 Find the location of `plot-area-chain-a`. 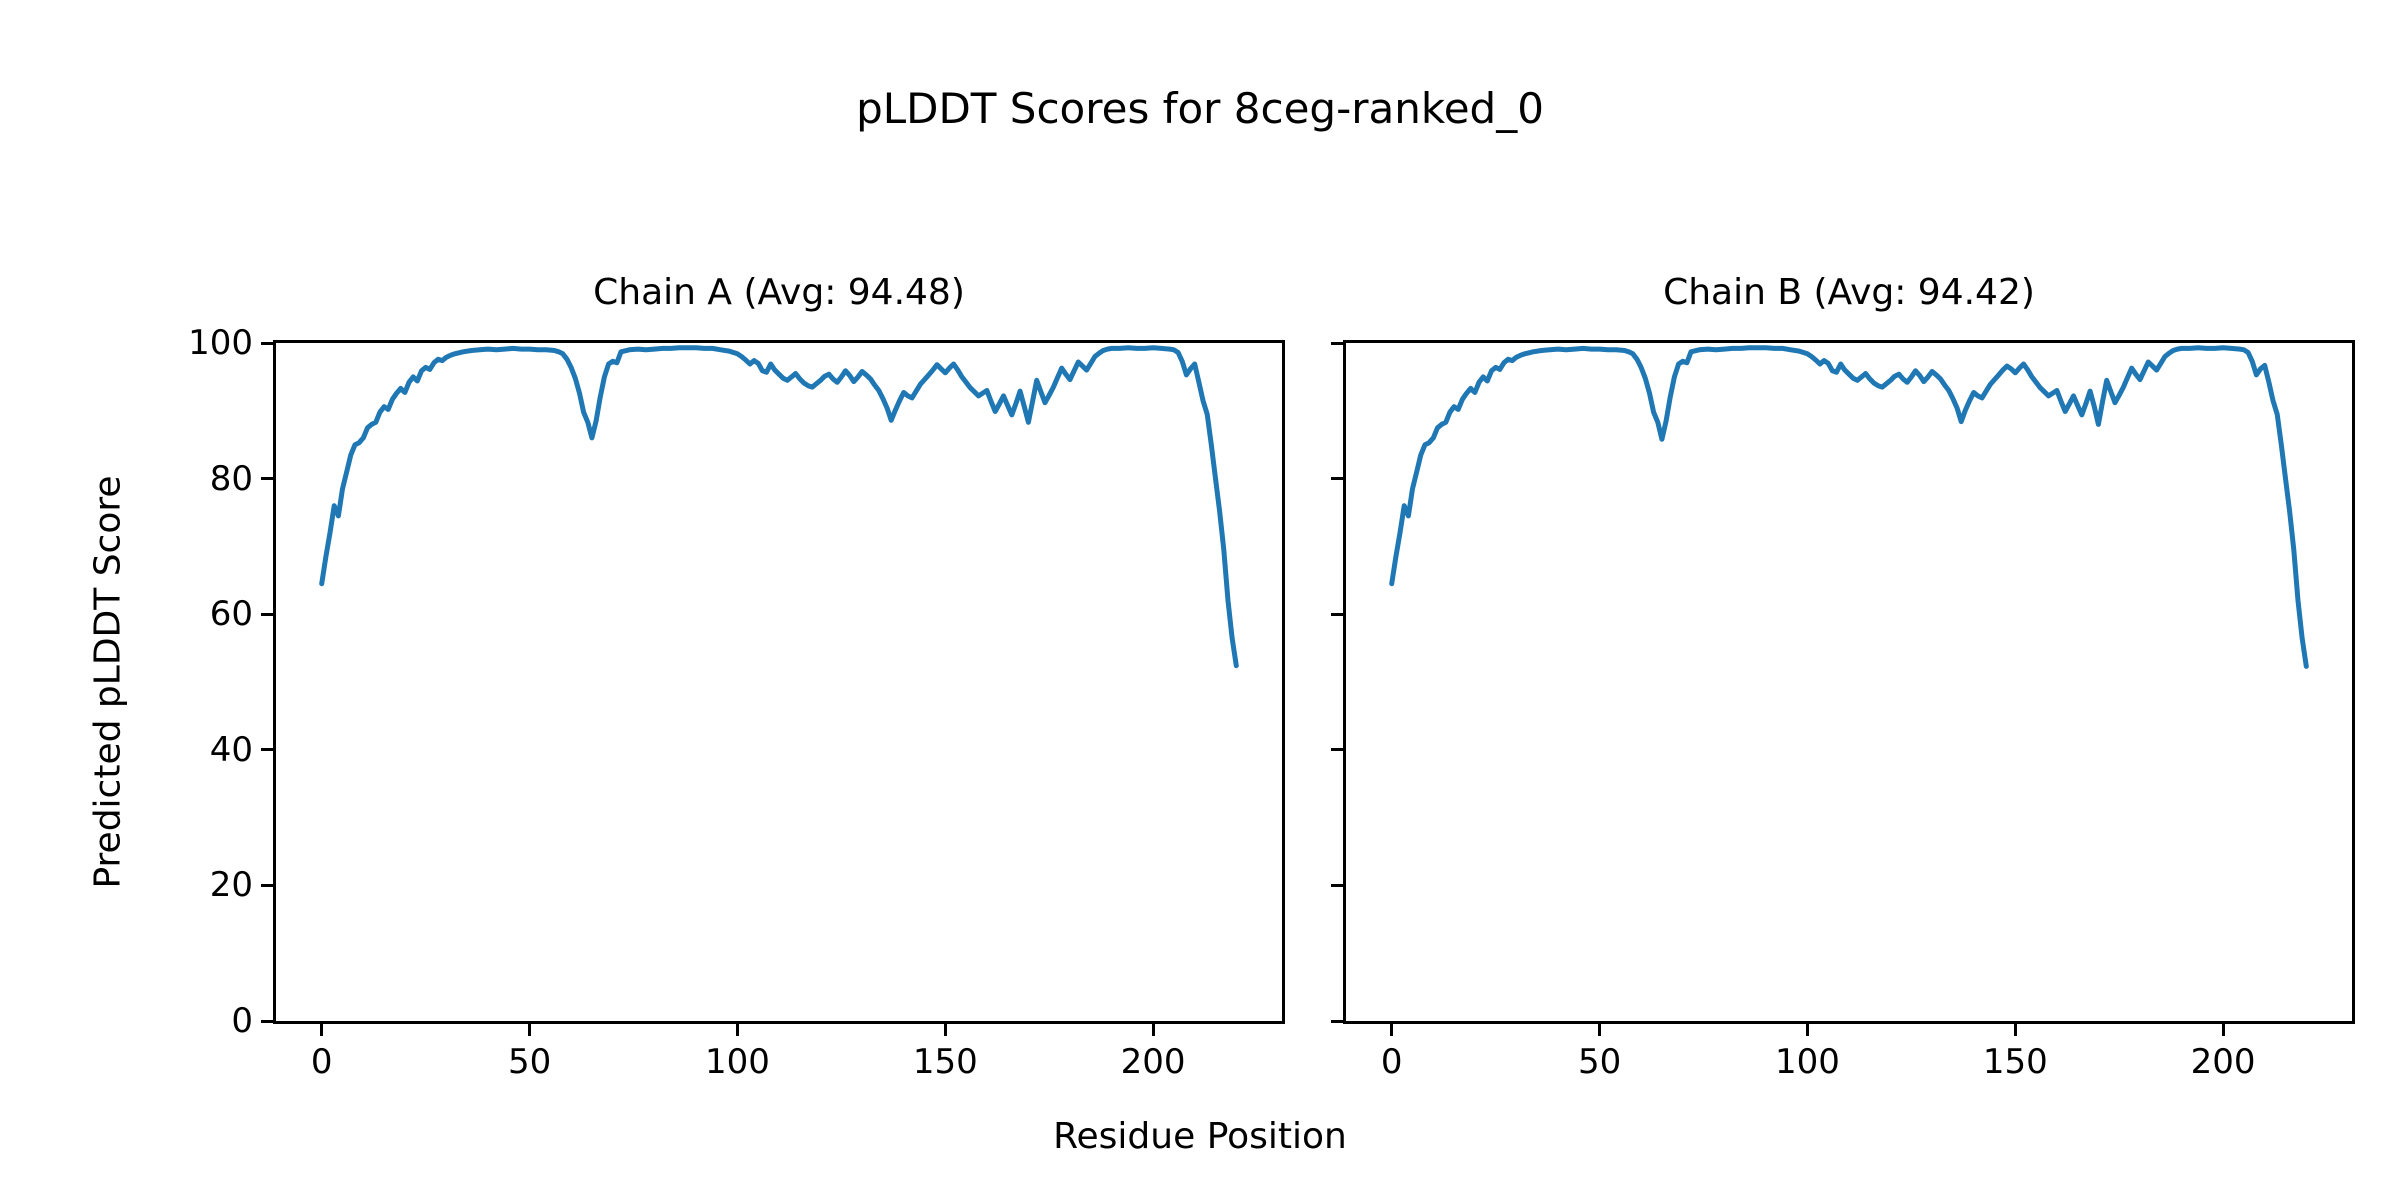

plot-area-chain-a is located at coordinates (779, 507).